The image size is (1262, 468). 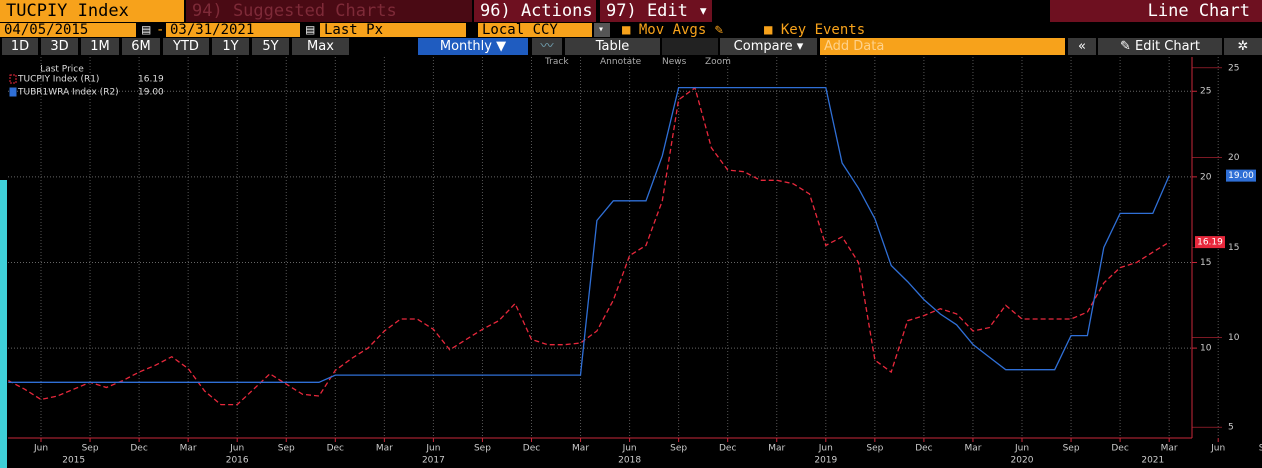 I want to click on y2-tick-label: 5, so click(x=1231, y=428).